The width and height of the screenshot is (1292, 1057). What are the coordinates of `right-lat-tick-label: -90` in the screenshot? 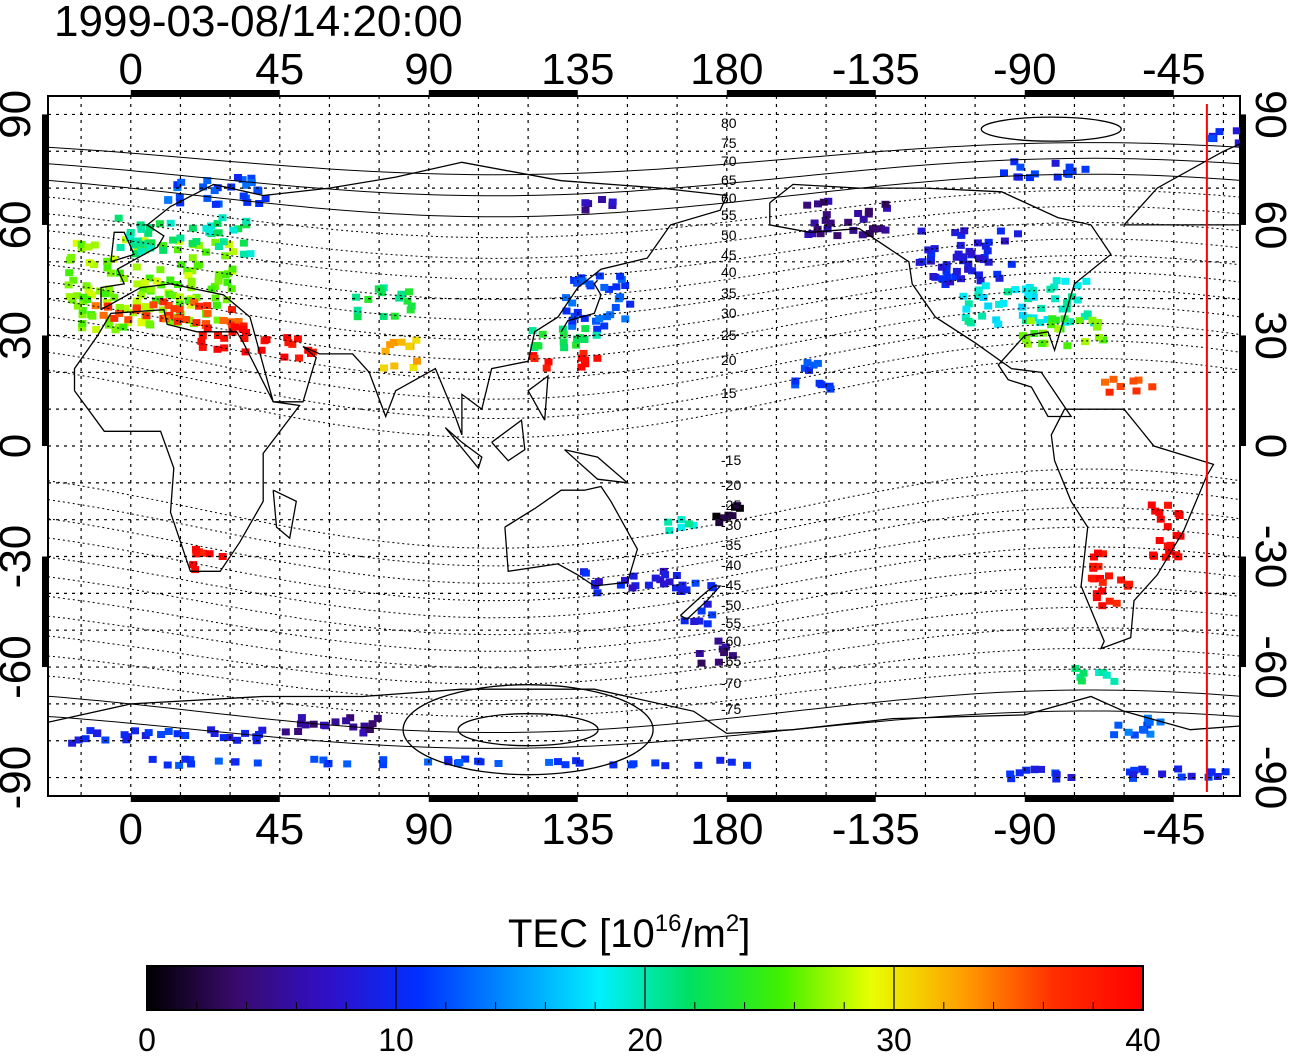 It's located at (1269, 778).